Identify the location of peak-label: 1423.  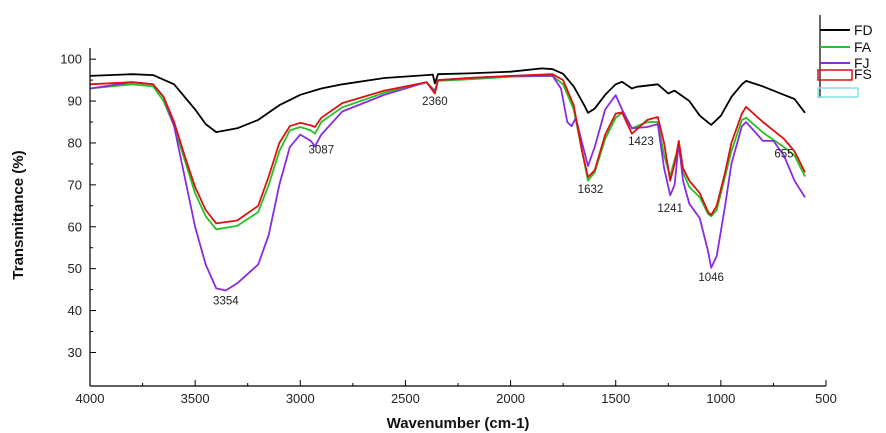
(641, 142).